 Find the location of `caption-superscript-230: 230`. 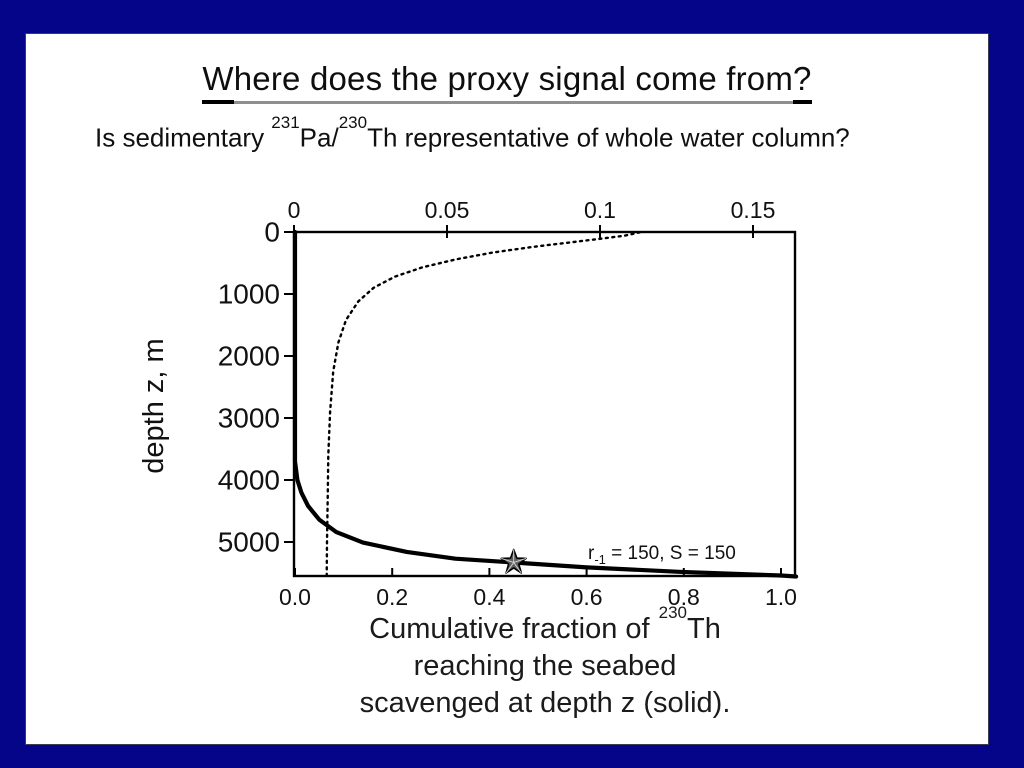

caption-superscript-230: 230 is located at coordinates (672, 612).